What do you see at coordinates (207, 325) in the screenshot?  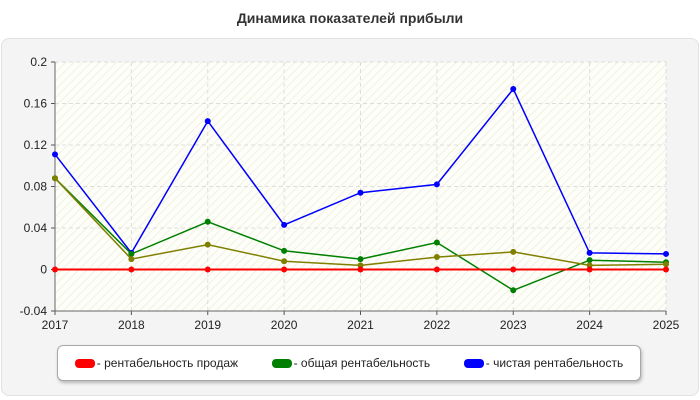 I see `x-tick-label: 2019` at bounding box center [207, 325].